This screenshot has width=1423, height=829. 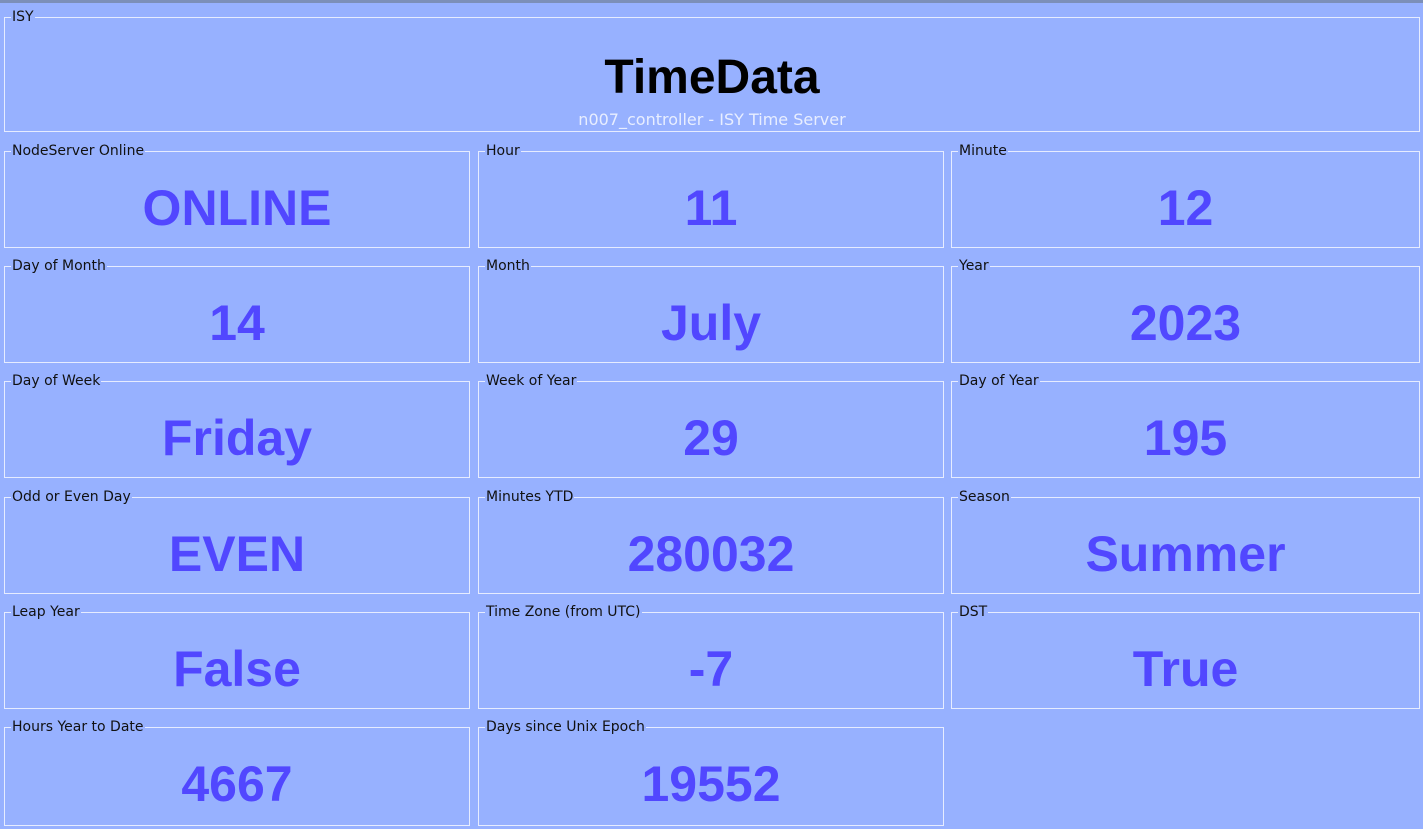 I want to click on dst-panel: DST True, so click(x=1185, y=657).